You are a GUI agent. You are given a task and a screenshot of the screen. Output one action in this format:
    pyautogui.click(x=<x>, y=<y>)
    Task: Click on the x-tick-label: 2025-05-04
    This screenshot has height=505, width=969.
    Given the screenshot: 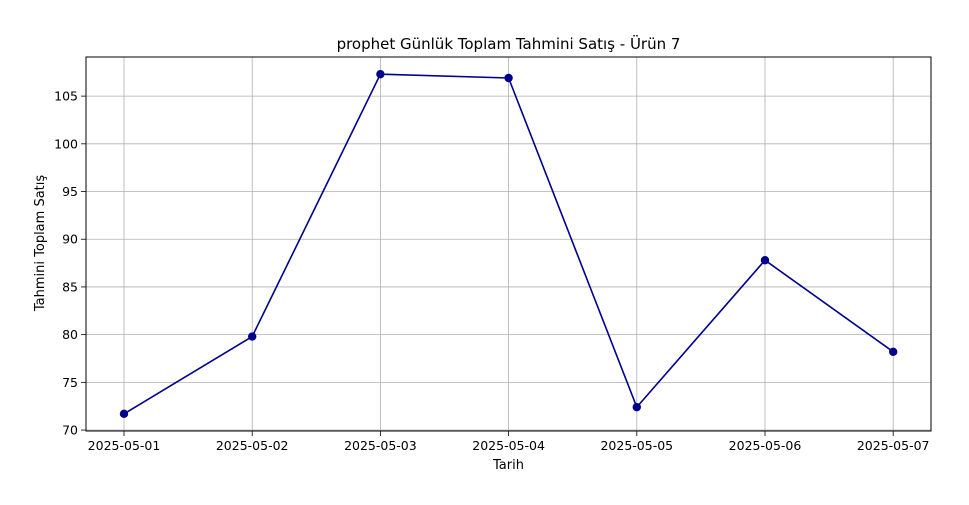 What is the action you would take?
    pyautogui.click(x=508, y=445)
    